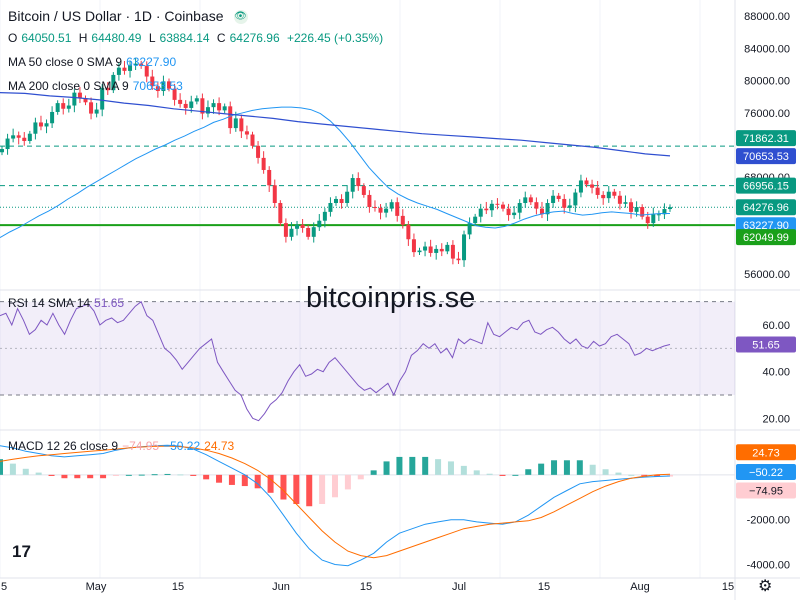  What do you see at coordinates (92, 62) in the screenshot?
I see `ma50-legend: MA 50 close 0 SMA 9 63227.90` at bounding box center [92, 62].